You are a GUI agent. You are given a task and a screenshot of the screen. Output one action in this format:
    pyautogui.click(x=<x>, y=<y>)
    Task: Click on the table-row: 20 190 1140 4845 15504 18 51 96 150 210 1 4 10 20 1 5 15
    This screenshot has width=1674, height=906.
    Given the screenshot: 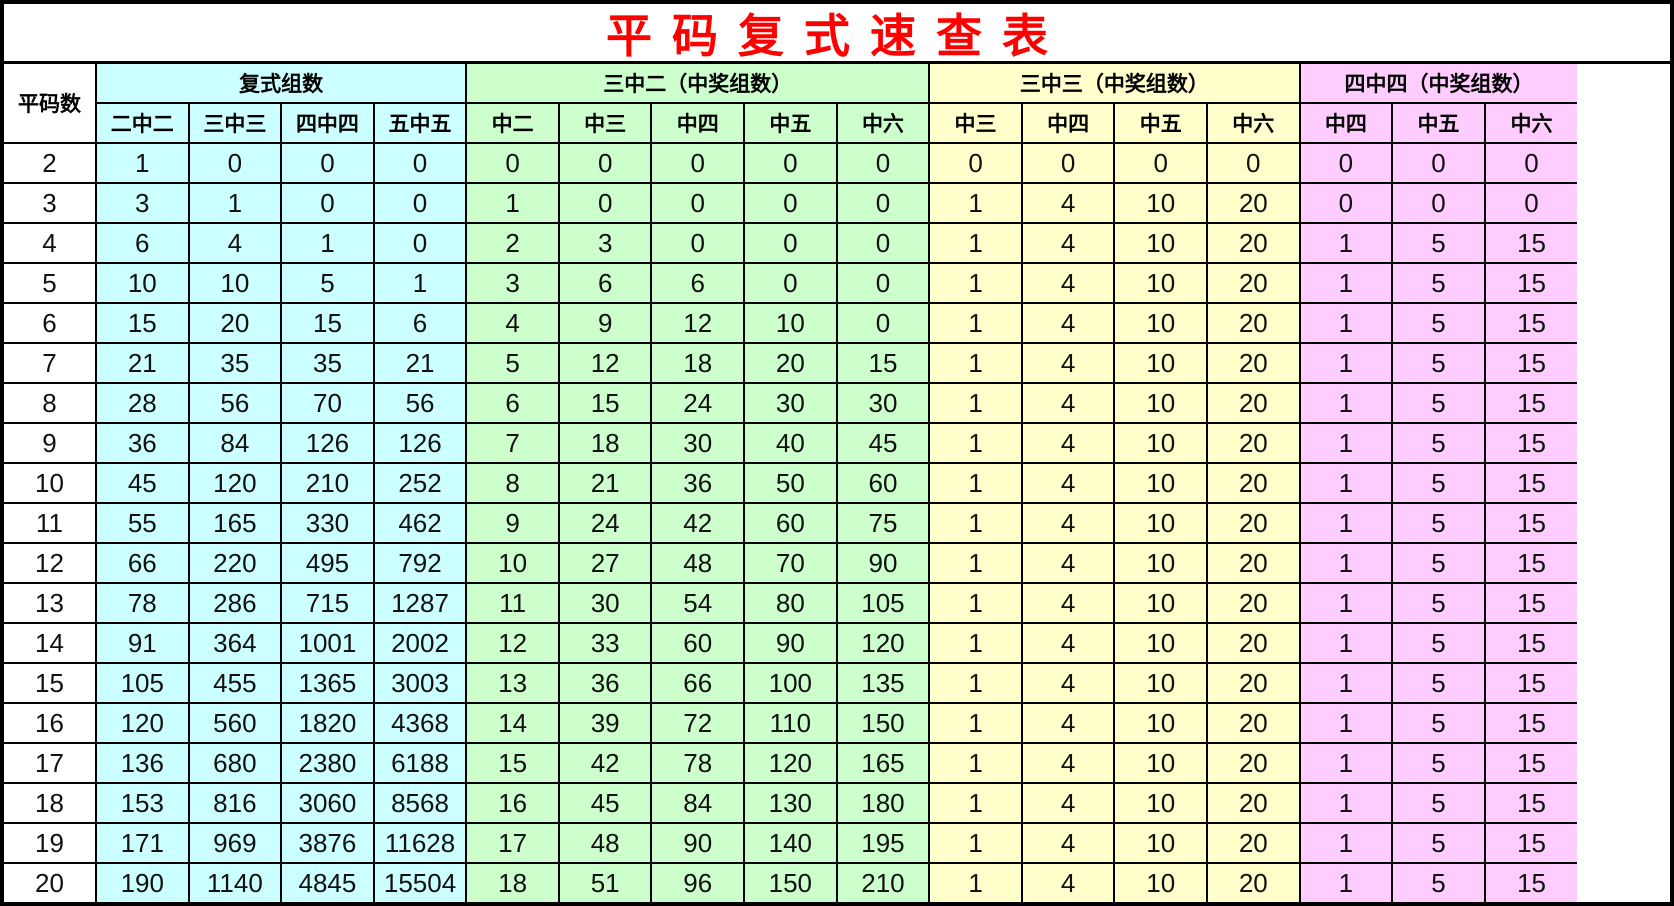 What is the action you would take?
    pyautogui.click(x=837, y=883)
    